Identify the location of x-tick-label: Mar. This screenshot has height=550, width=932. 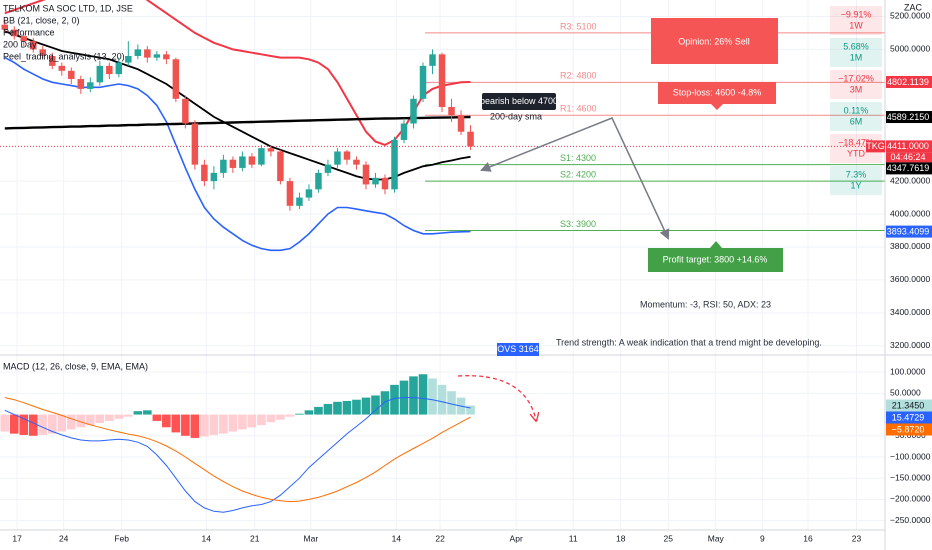
(311, 538).